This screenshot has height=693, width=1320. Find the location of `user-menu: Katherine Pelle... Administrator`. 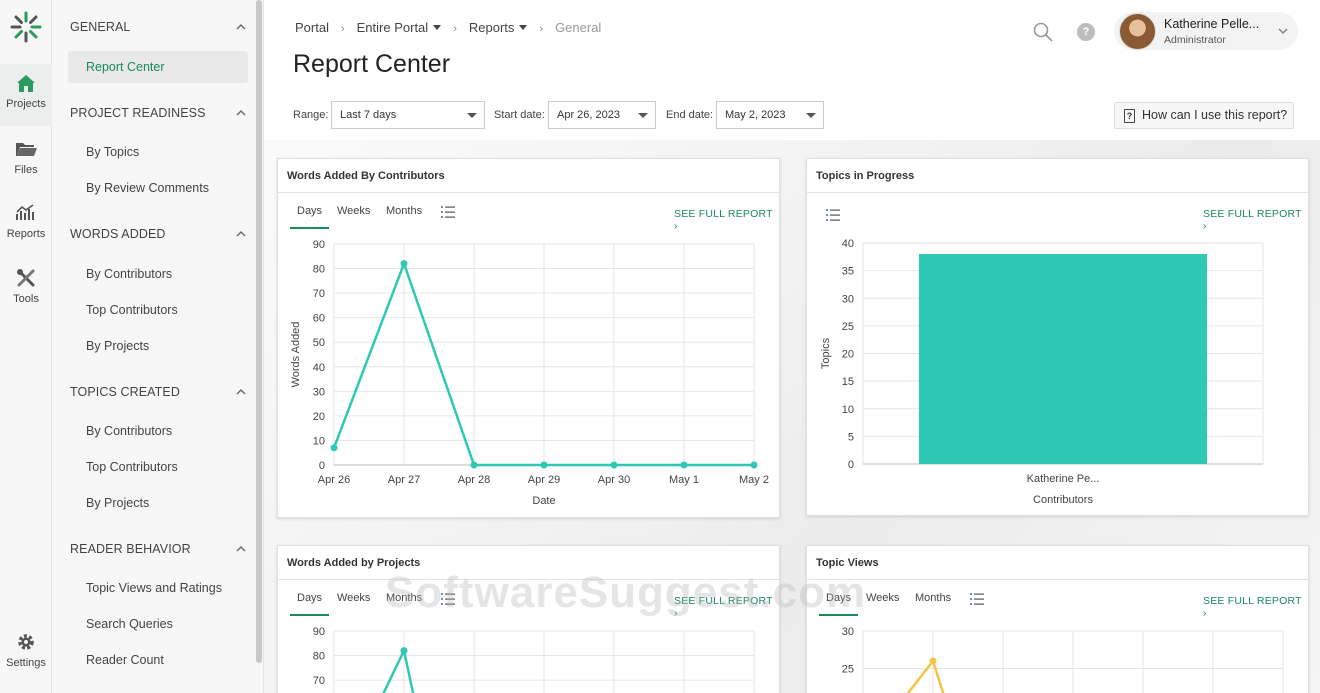

user-menu: Katherine Pelle... Administrator is located at coordinates (1206, 31).